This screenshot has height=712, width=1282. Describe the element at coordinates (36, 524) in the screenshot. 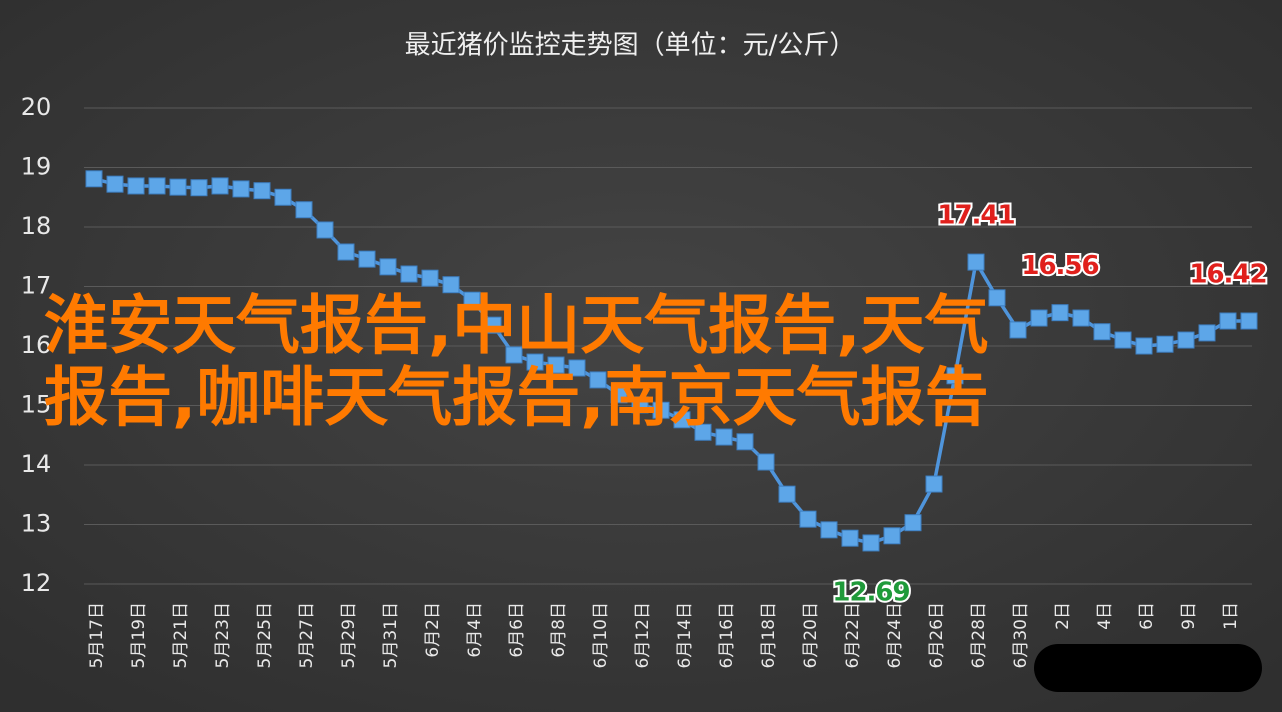

I see `y-tick-label: 13` at that location.